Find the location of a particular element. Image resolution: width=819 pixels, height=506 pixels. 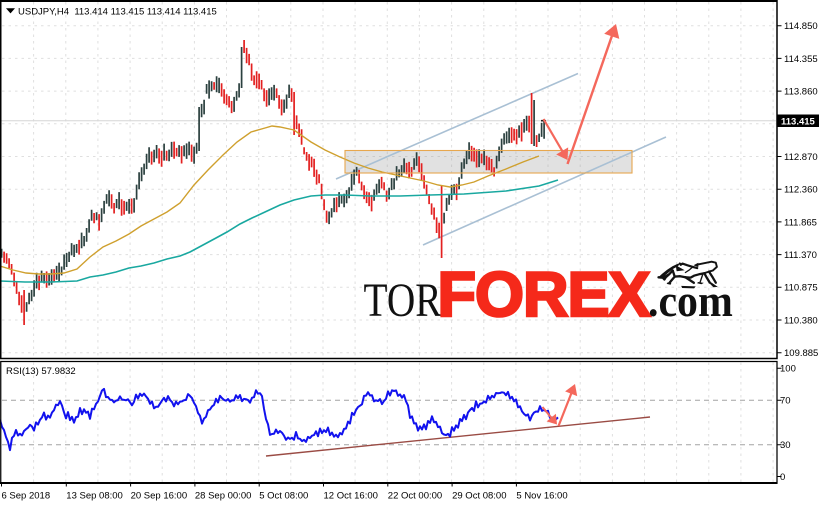

svg-text: TOR is located at coordinates (403, 300).